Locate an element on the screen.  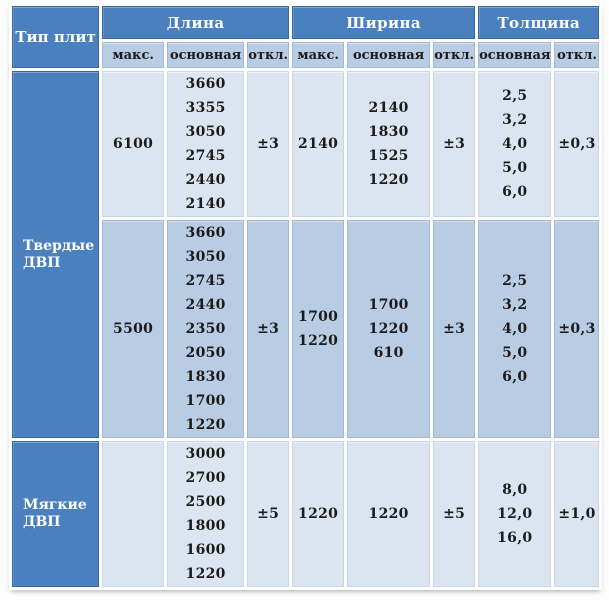
cell-length-max is located at coordinates (133, 514).